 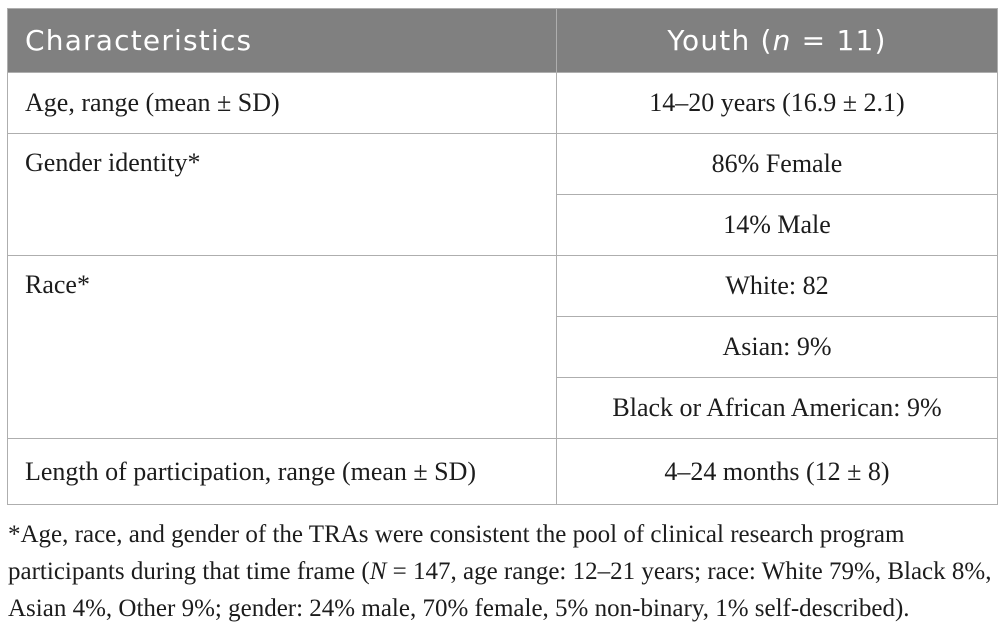 I want to click on row-race-value-white: White: 82, so click(x=777, y=286).